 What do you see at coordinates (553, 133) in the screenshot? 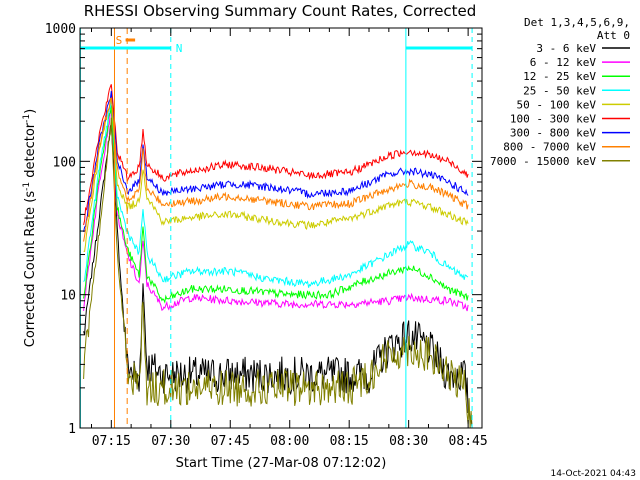
I see `legend-label: 300 - 800 keV` at bounding box center [553, 133].